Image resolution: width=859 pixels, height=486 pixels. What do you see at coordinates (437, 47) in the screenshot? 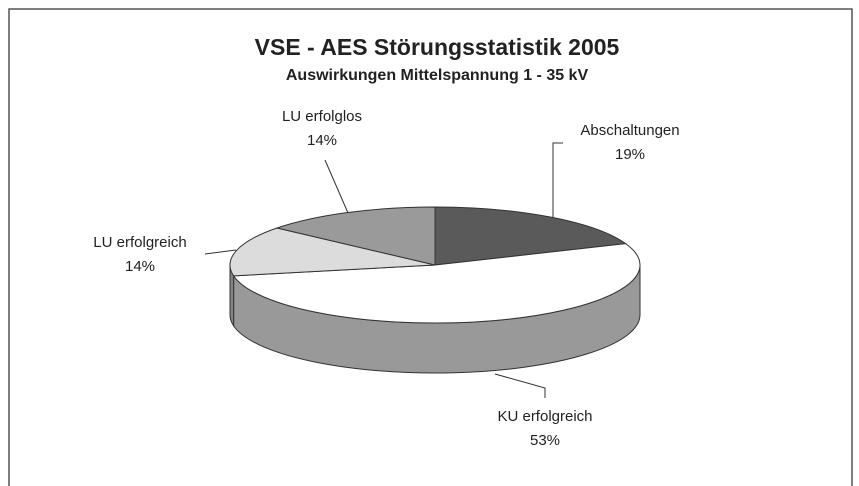
I see `chart-title: VSE - AES Störungsstatistik 2005` at bounding box center [437, 47].